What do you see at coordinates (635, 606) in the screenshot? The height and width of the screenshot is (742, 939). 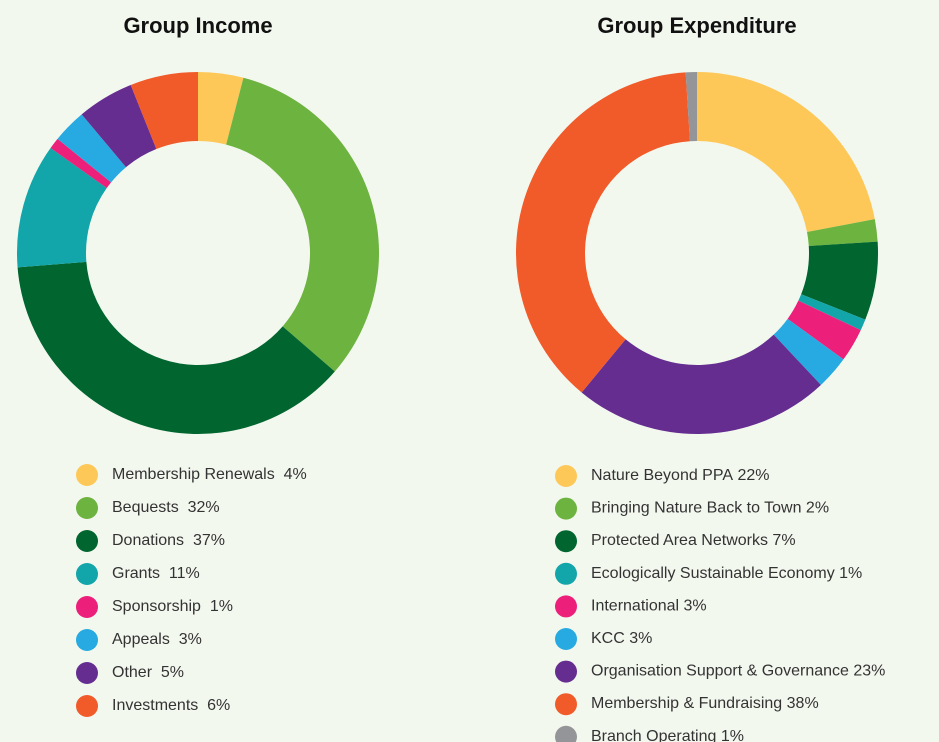 I see `legend-label: International` at bounding box center [635, 606].